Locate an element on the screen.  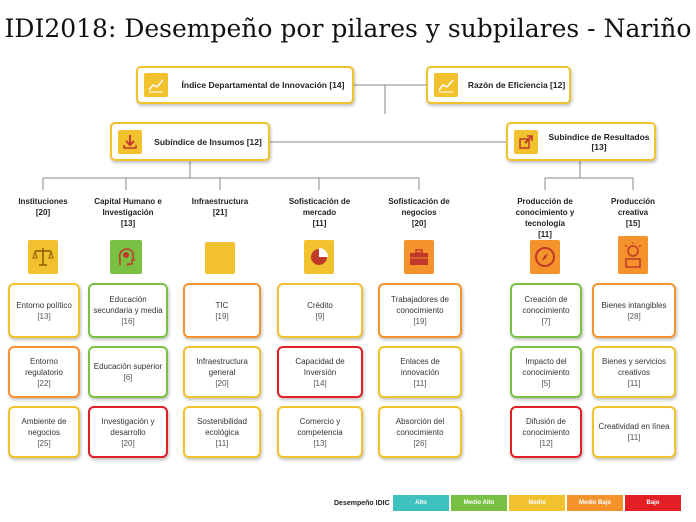
pillar-sofisticacion-negocios: Sofisticación de negocios [20] is located at coordinates (419, 212).